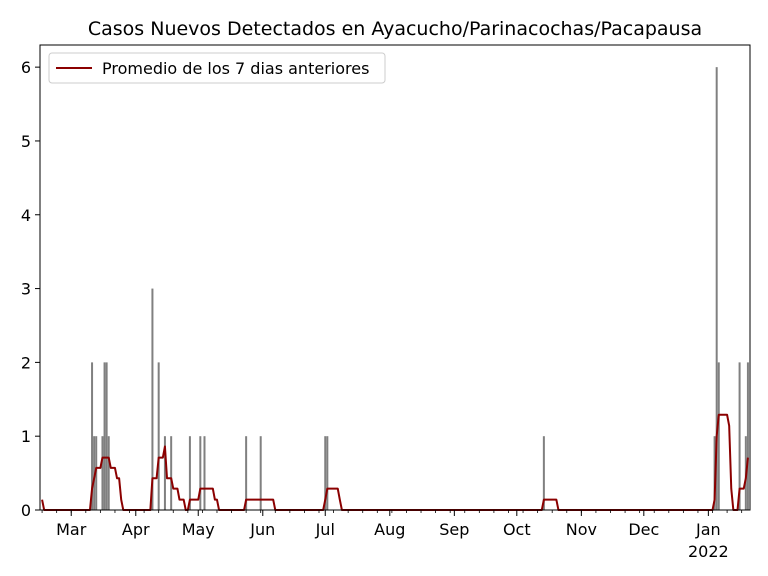 Image resolution: width=768 pixels, height=576 pixels. I want to click on x-tick-label-May: May, so click(198, 529).